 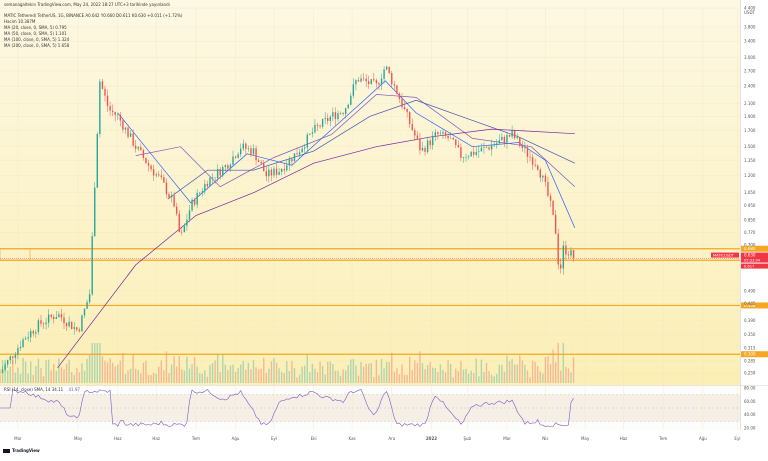 What do you see at coordinates (42, 389) in the screenshot?
I see `rsi-legend: RSI (14, close) SMA, 14 34.11 41.97` at bounding box center [42, 389].